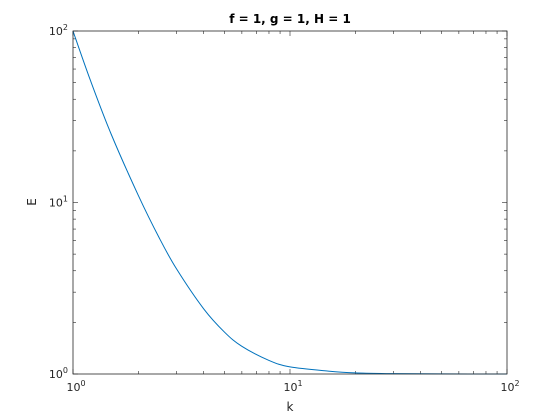 Image resolution: width=560 pixels, height=420 pixels. Describe the element at coordinates (75, 386) in the screenshot. I see `x-tick-label: 10⁰` at that location.